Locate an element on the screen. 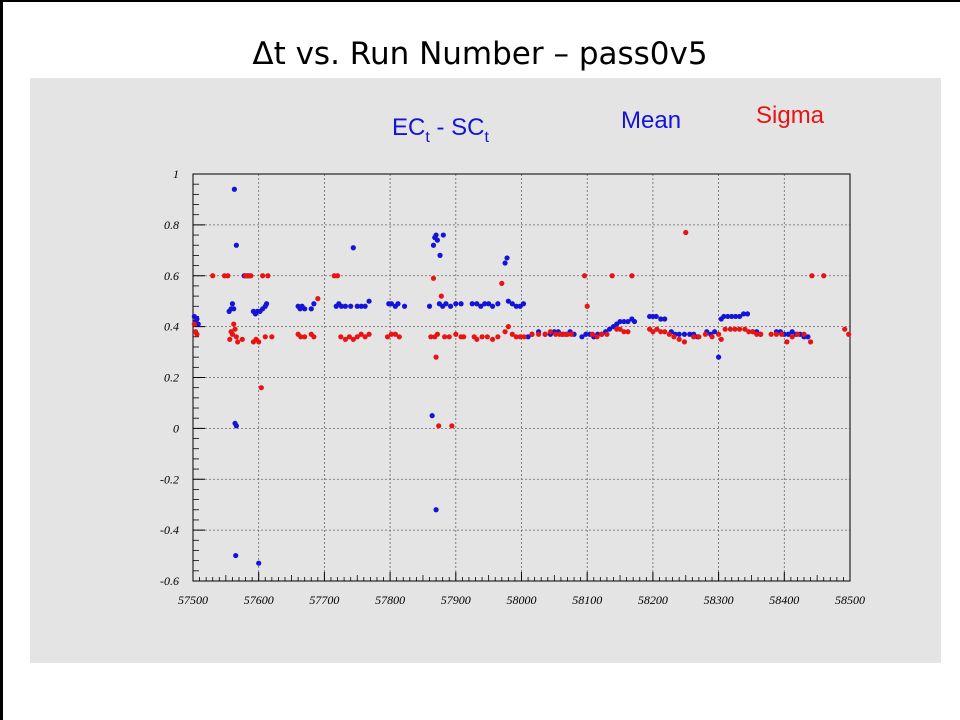  x-tick-label: 57500 is located at coordinates (193, 600).